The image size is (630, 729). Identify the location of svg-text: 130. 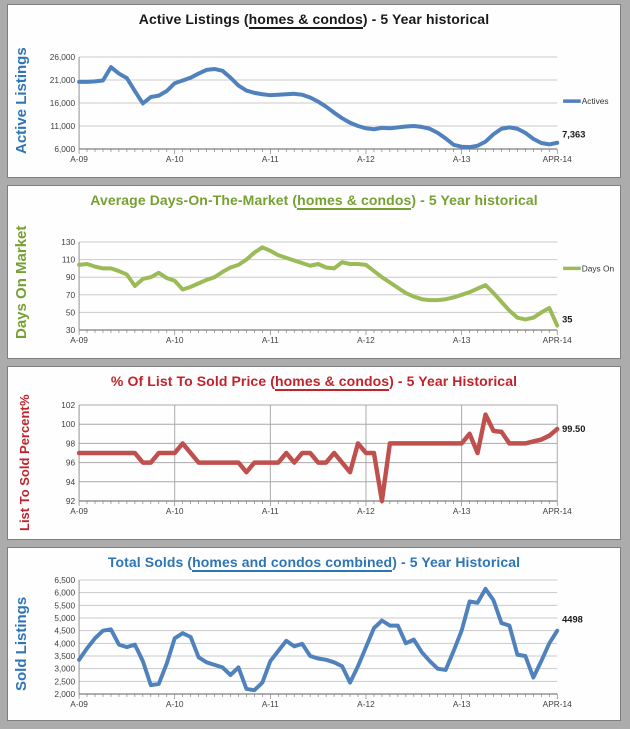
(68, 242).